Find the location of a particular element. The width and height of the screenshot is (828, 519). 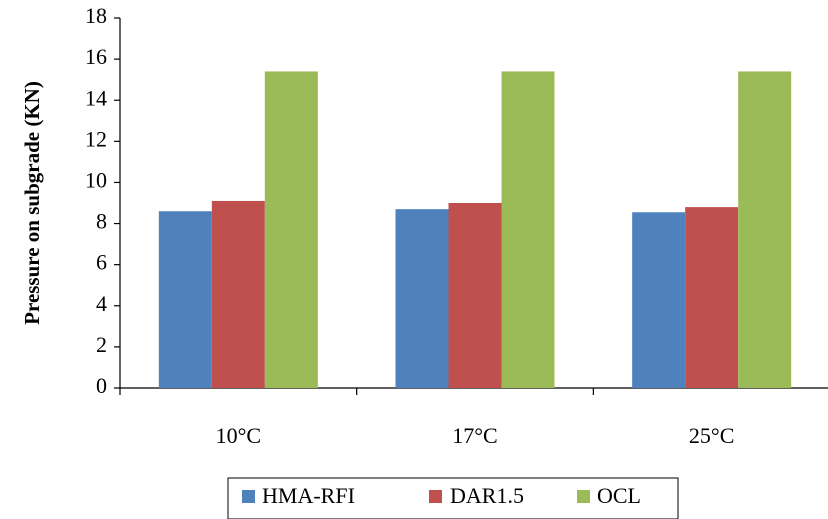

y-tick-label: 2 is located at coordinates (101, 344).